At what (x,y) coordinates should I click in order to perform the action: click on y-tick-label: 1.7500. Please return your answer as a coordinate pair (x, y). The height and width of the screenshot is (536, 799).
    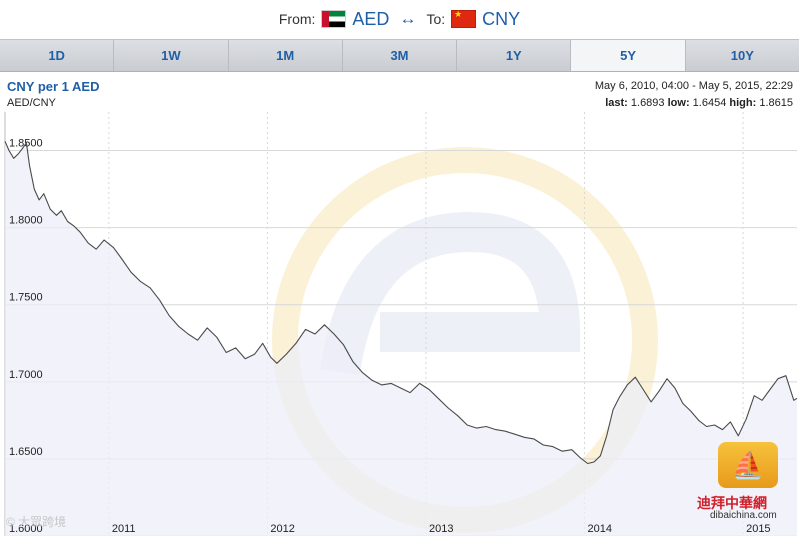
    Looking at the image, I should click on (26, 298).